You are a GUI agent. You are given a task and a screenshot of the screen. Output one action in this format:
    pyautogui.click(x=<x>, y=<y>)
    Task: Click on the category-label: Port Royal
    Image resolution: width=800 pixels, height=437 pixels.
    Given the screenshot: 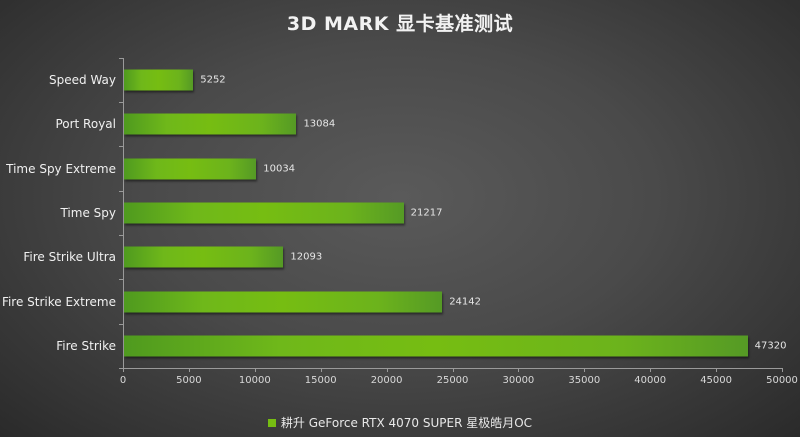 What is the action you would take?
    pyautogui.click(x=85, y=124)
    